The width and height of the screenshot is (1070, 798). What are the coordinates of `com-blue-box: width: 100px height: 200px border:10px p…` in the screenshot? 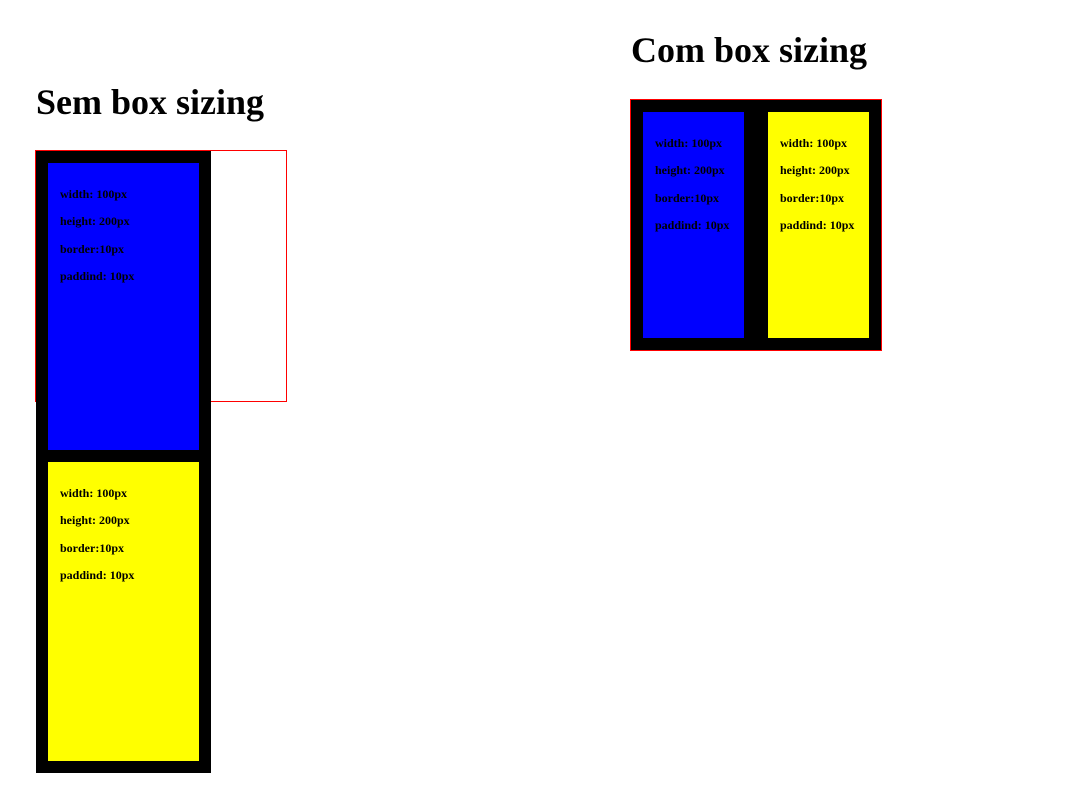 It's located at (693, 225).